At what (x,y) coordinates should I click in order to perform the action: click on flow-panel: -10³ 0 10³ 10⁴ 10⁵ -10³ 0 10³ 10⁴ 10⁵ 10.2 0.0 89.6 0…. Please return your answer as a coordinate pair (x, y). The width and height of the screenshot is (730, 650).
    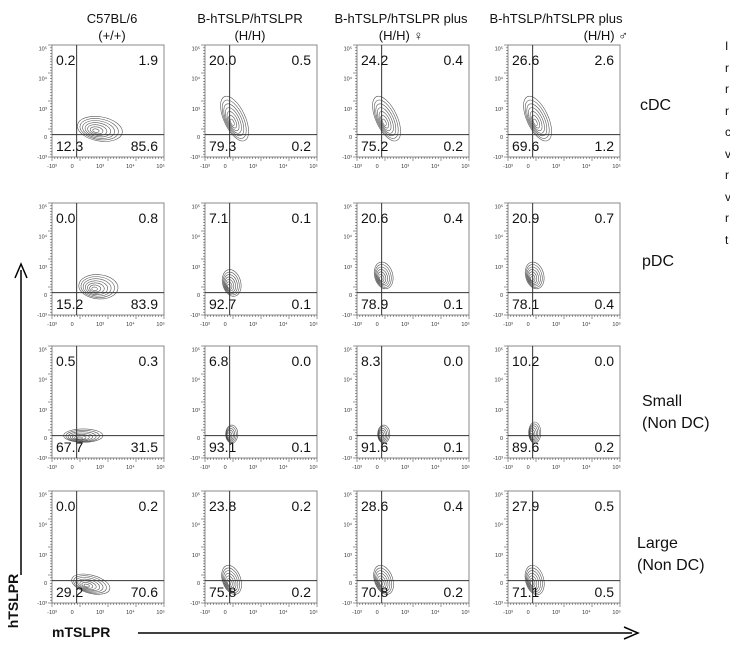
    Looking at the image, I should click on (557, 408).